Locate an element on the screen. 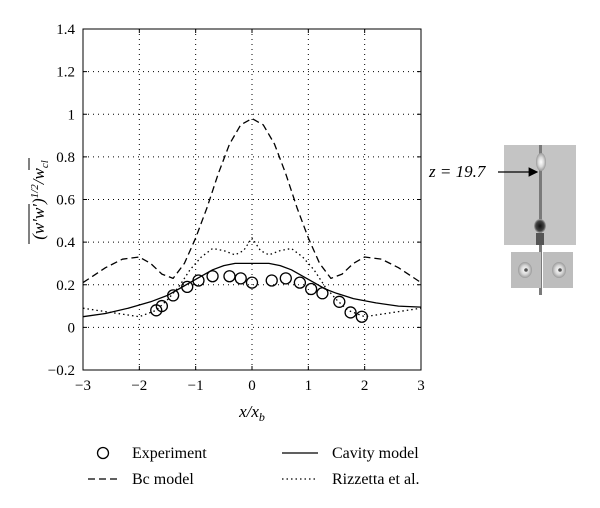 This screenshot has width=600, height=508. legend-label-rizzetta: Rizzetta et al. is located at coordinates (376, 479).